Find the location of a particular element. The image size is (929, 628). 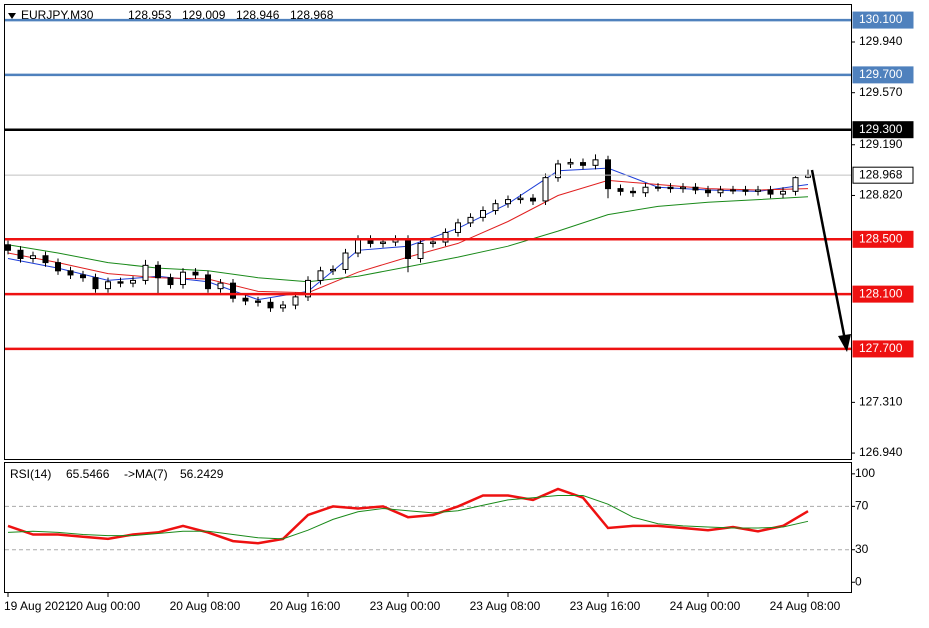

ohlc-value: 128.953 is located at coordinates (150, 15).